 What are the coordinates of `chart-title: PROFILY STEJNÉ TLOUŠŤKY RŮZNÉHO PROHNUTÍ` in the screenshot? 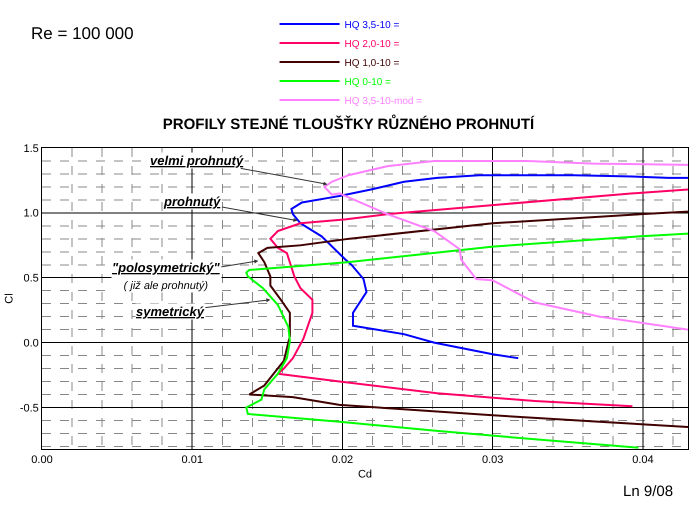 It's located at (349, 123).